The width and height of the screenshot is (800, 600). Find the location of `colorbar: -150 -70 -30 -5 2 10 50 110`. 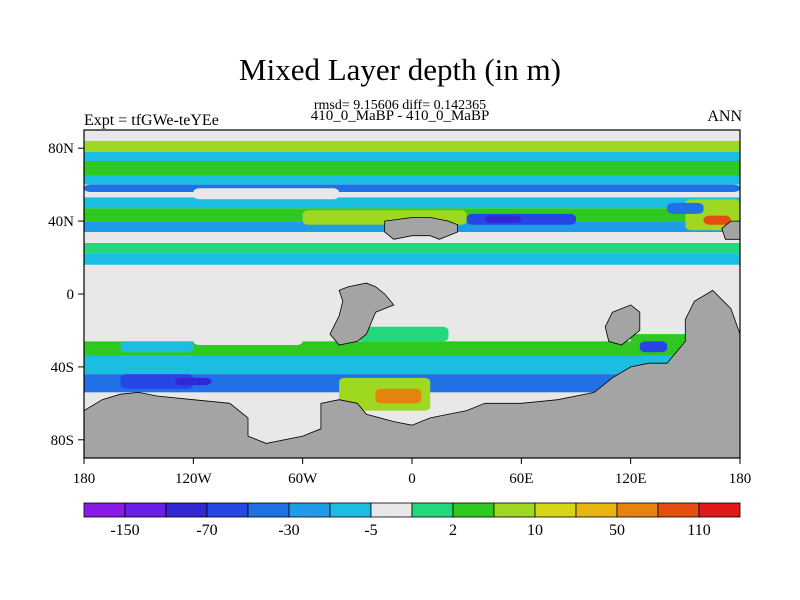

colorbar: -150 -70 -30 -5 2 10 50 110 is located at coordinates (412, 520).